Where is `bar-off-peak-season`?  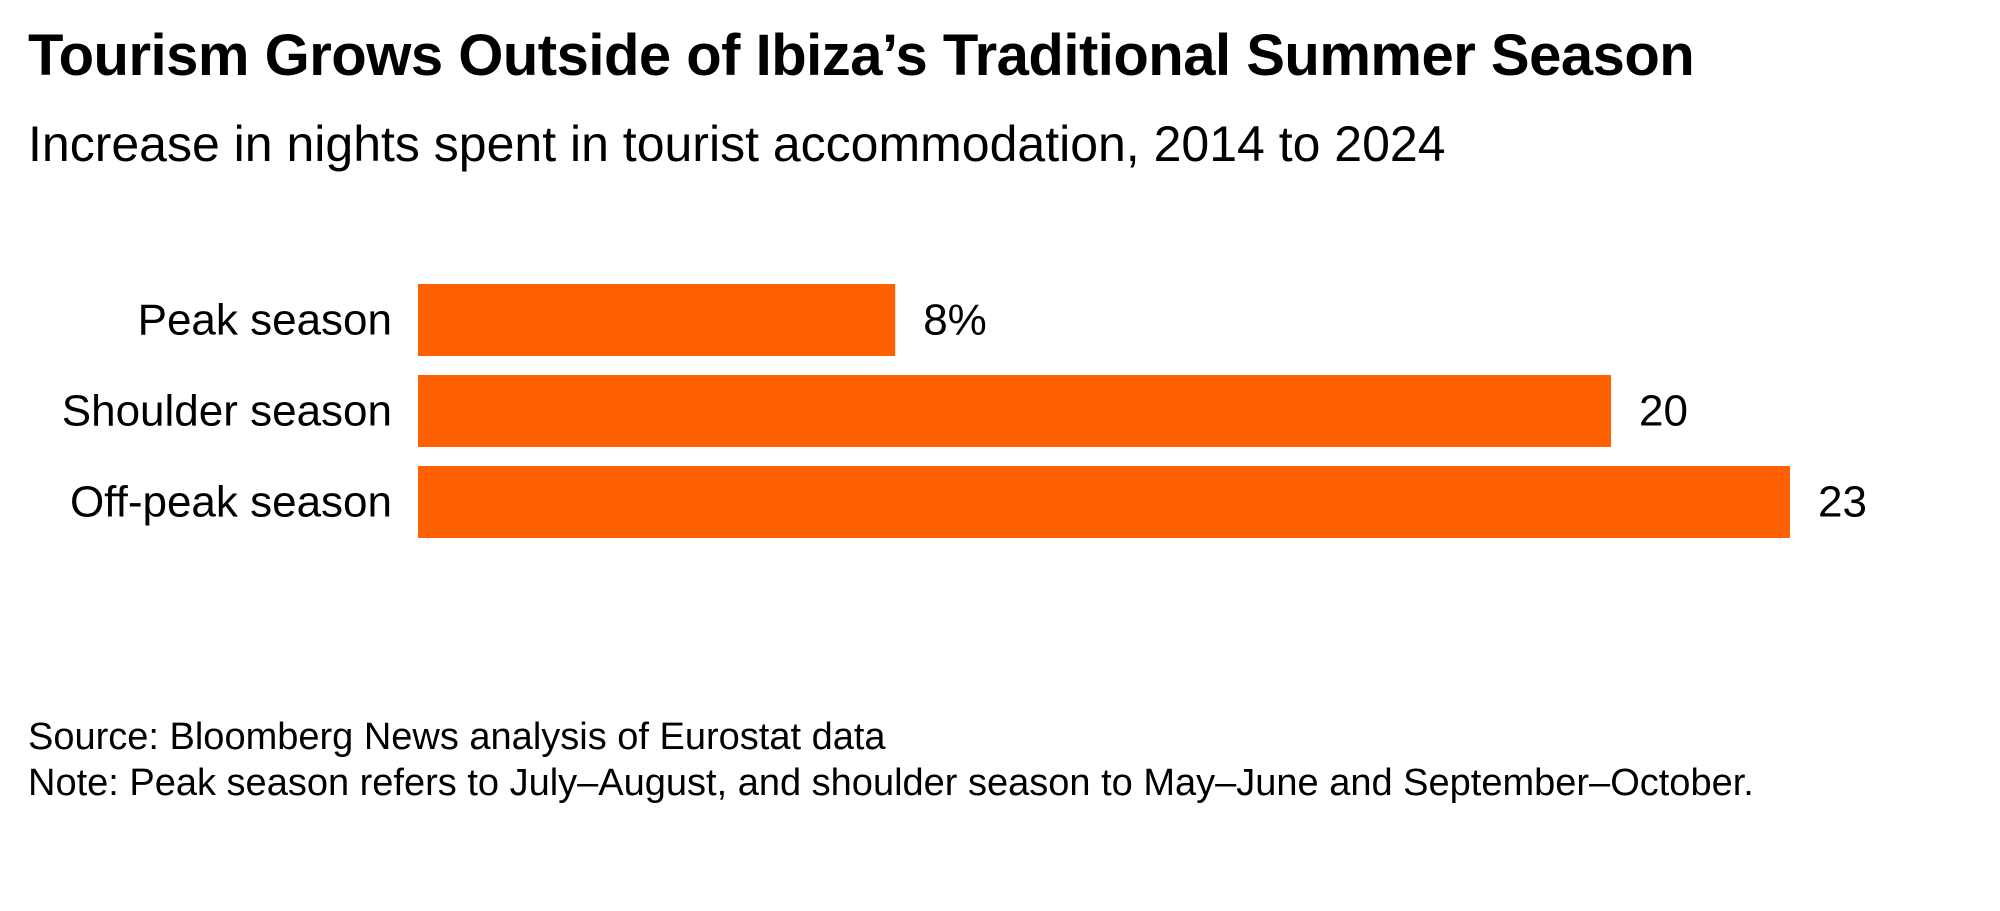
bar-off-peak-season is located at coordinates (1104, 502).